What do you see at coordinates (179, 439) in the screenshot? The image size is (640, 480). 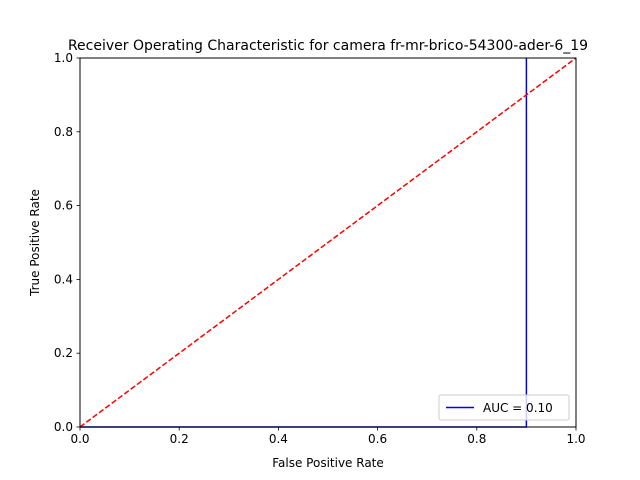 I see `x-tick-label: 0.2` at bounding box center [179, 439].